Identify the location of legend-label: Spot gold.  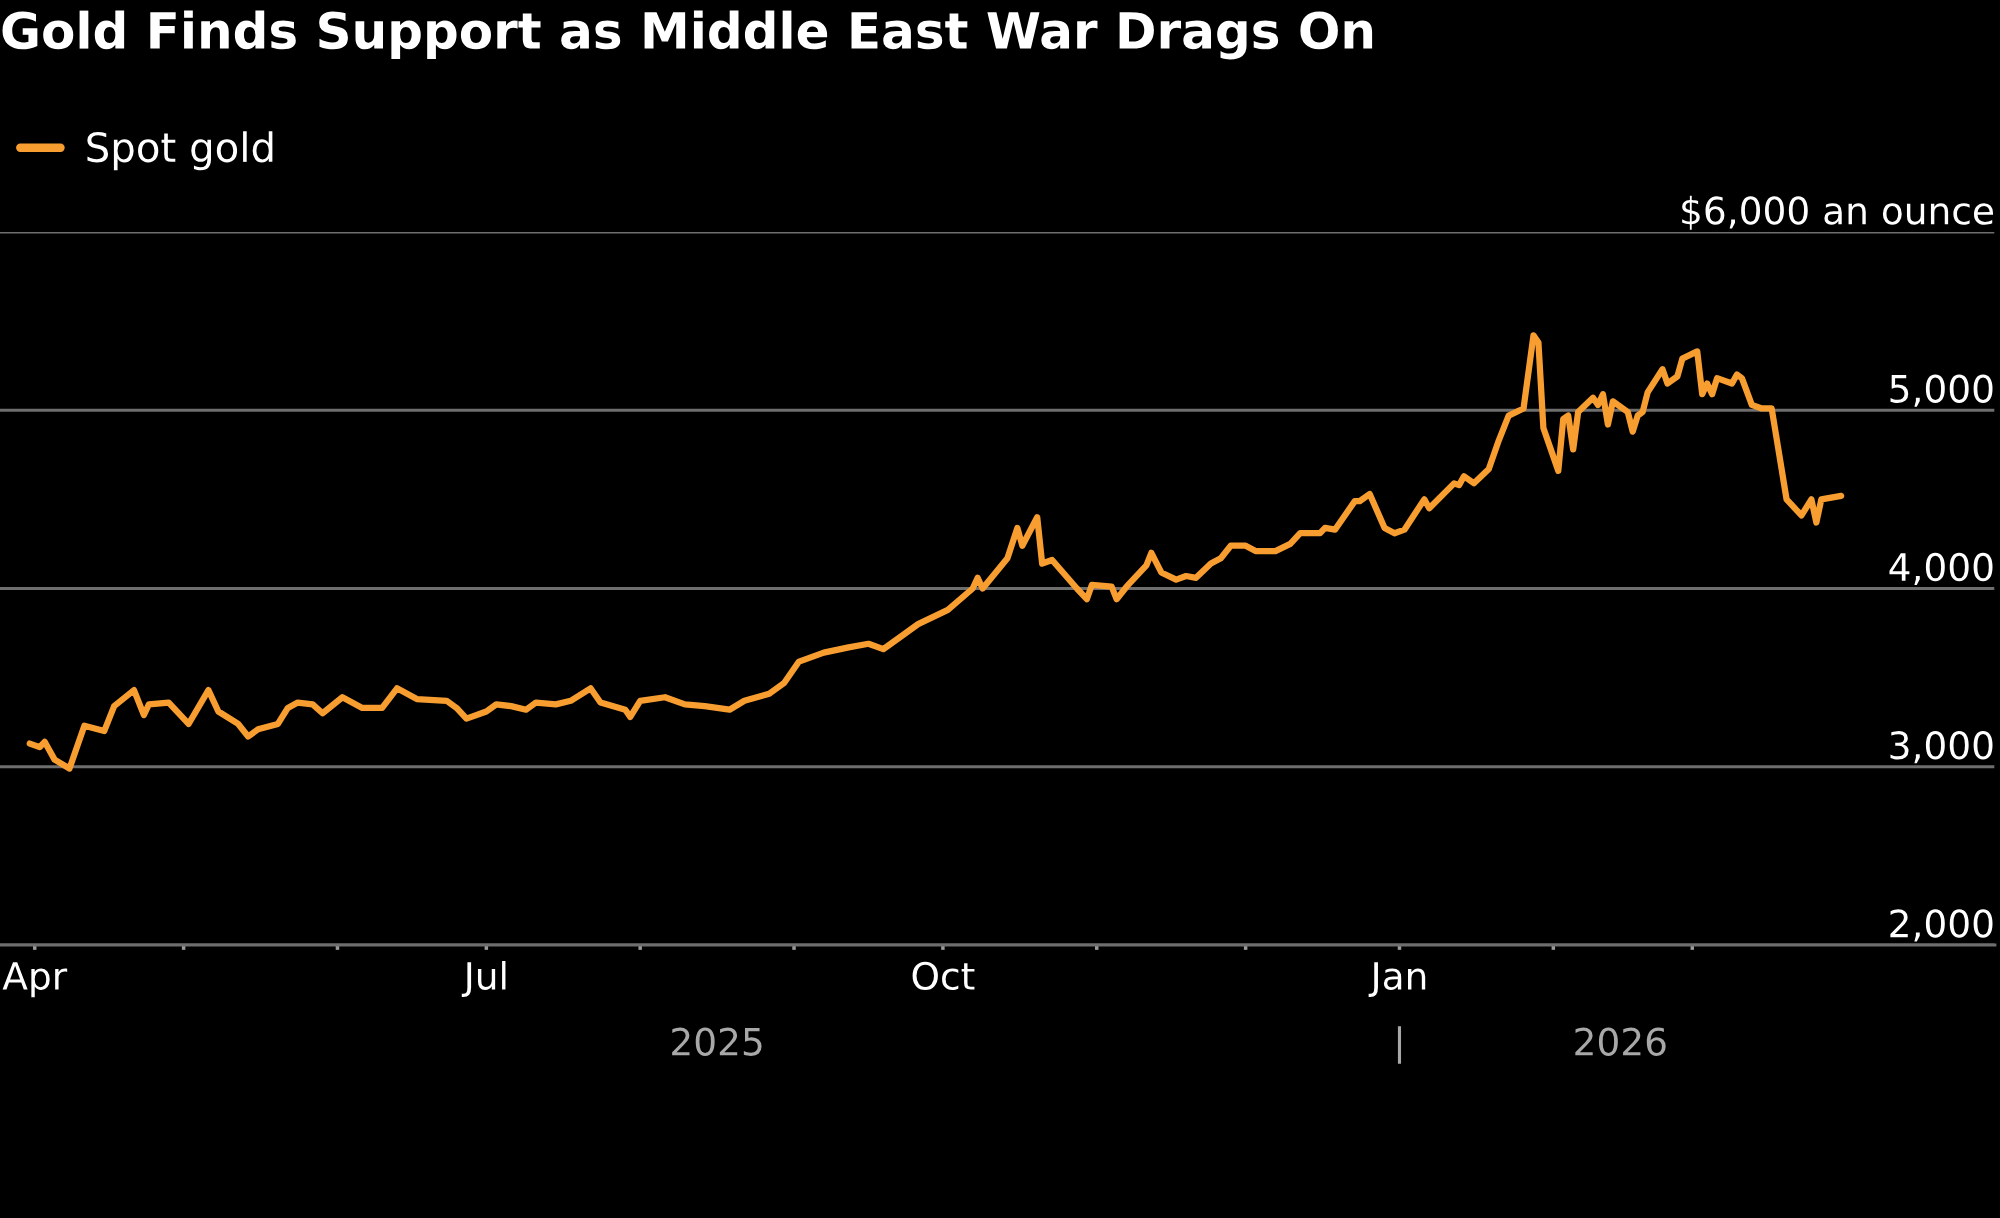
(180, 151).